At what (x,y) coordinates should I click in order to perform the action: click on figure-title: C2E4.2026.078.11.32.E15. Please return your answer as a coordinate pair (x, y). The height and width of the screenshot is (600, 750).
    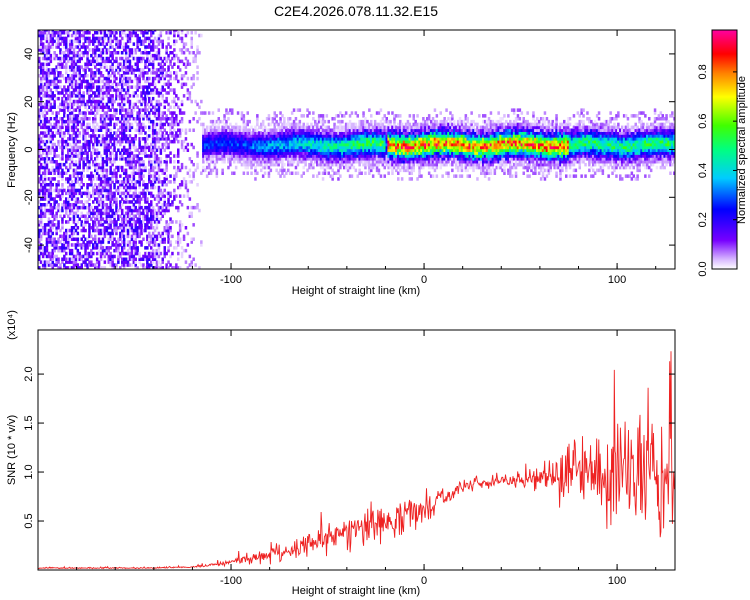
    Looking at the image, I should click on (356, 11).